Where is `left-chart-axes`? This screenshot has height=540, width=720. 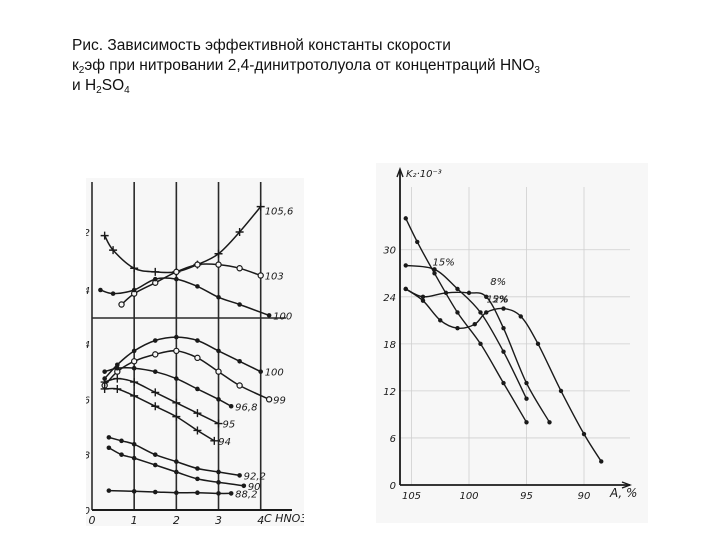
left-chart-axes is located at coordinates (192, 414).